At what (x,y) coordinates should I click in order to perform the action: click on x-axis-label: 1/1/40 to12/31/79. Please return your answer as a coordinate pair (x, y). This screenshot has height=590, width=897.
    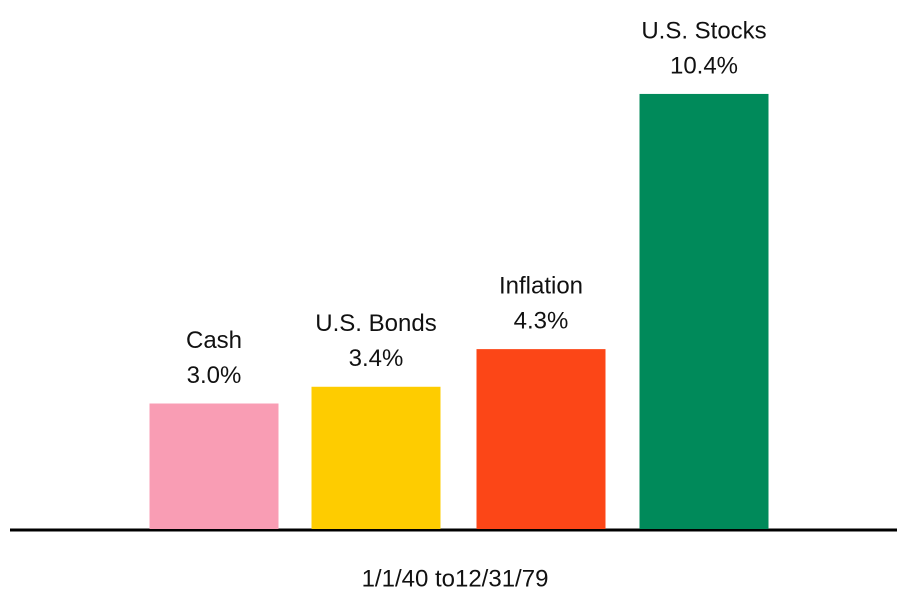
    Looking at the image, I should click on (455, 577).